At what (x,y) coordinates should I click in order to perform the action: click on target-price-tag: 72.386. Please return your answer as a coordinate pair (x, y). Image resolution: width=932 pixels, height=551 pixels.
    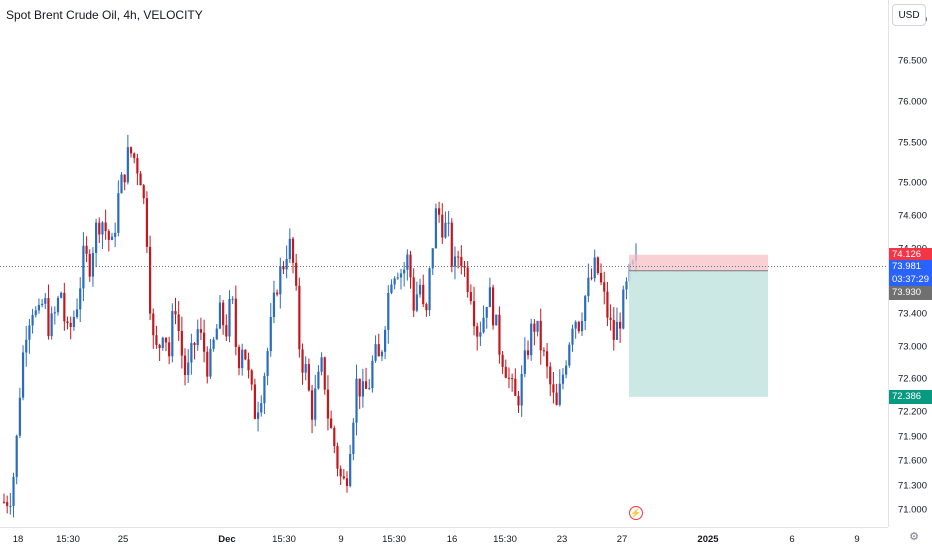
    Looking at the image, I should click on (910, 396).